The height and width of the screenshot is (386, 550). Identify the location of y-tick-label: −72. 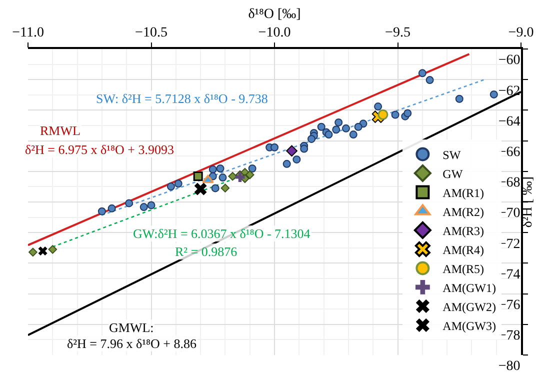
(509, 244).